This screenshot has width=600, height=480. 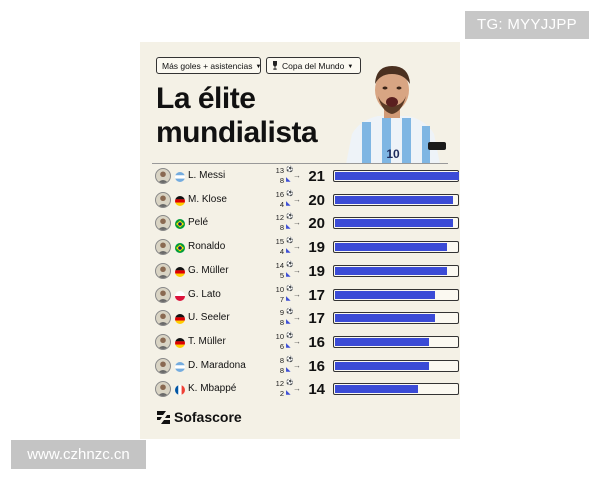 I want to click on competition-dropdown-label: Copa del Mundo, so click(x=313, y=66).